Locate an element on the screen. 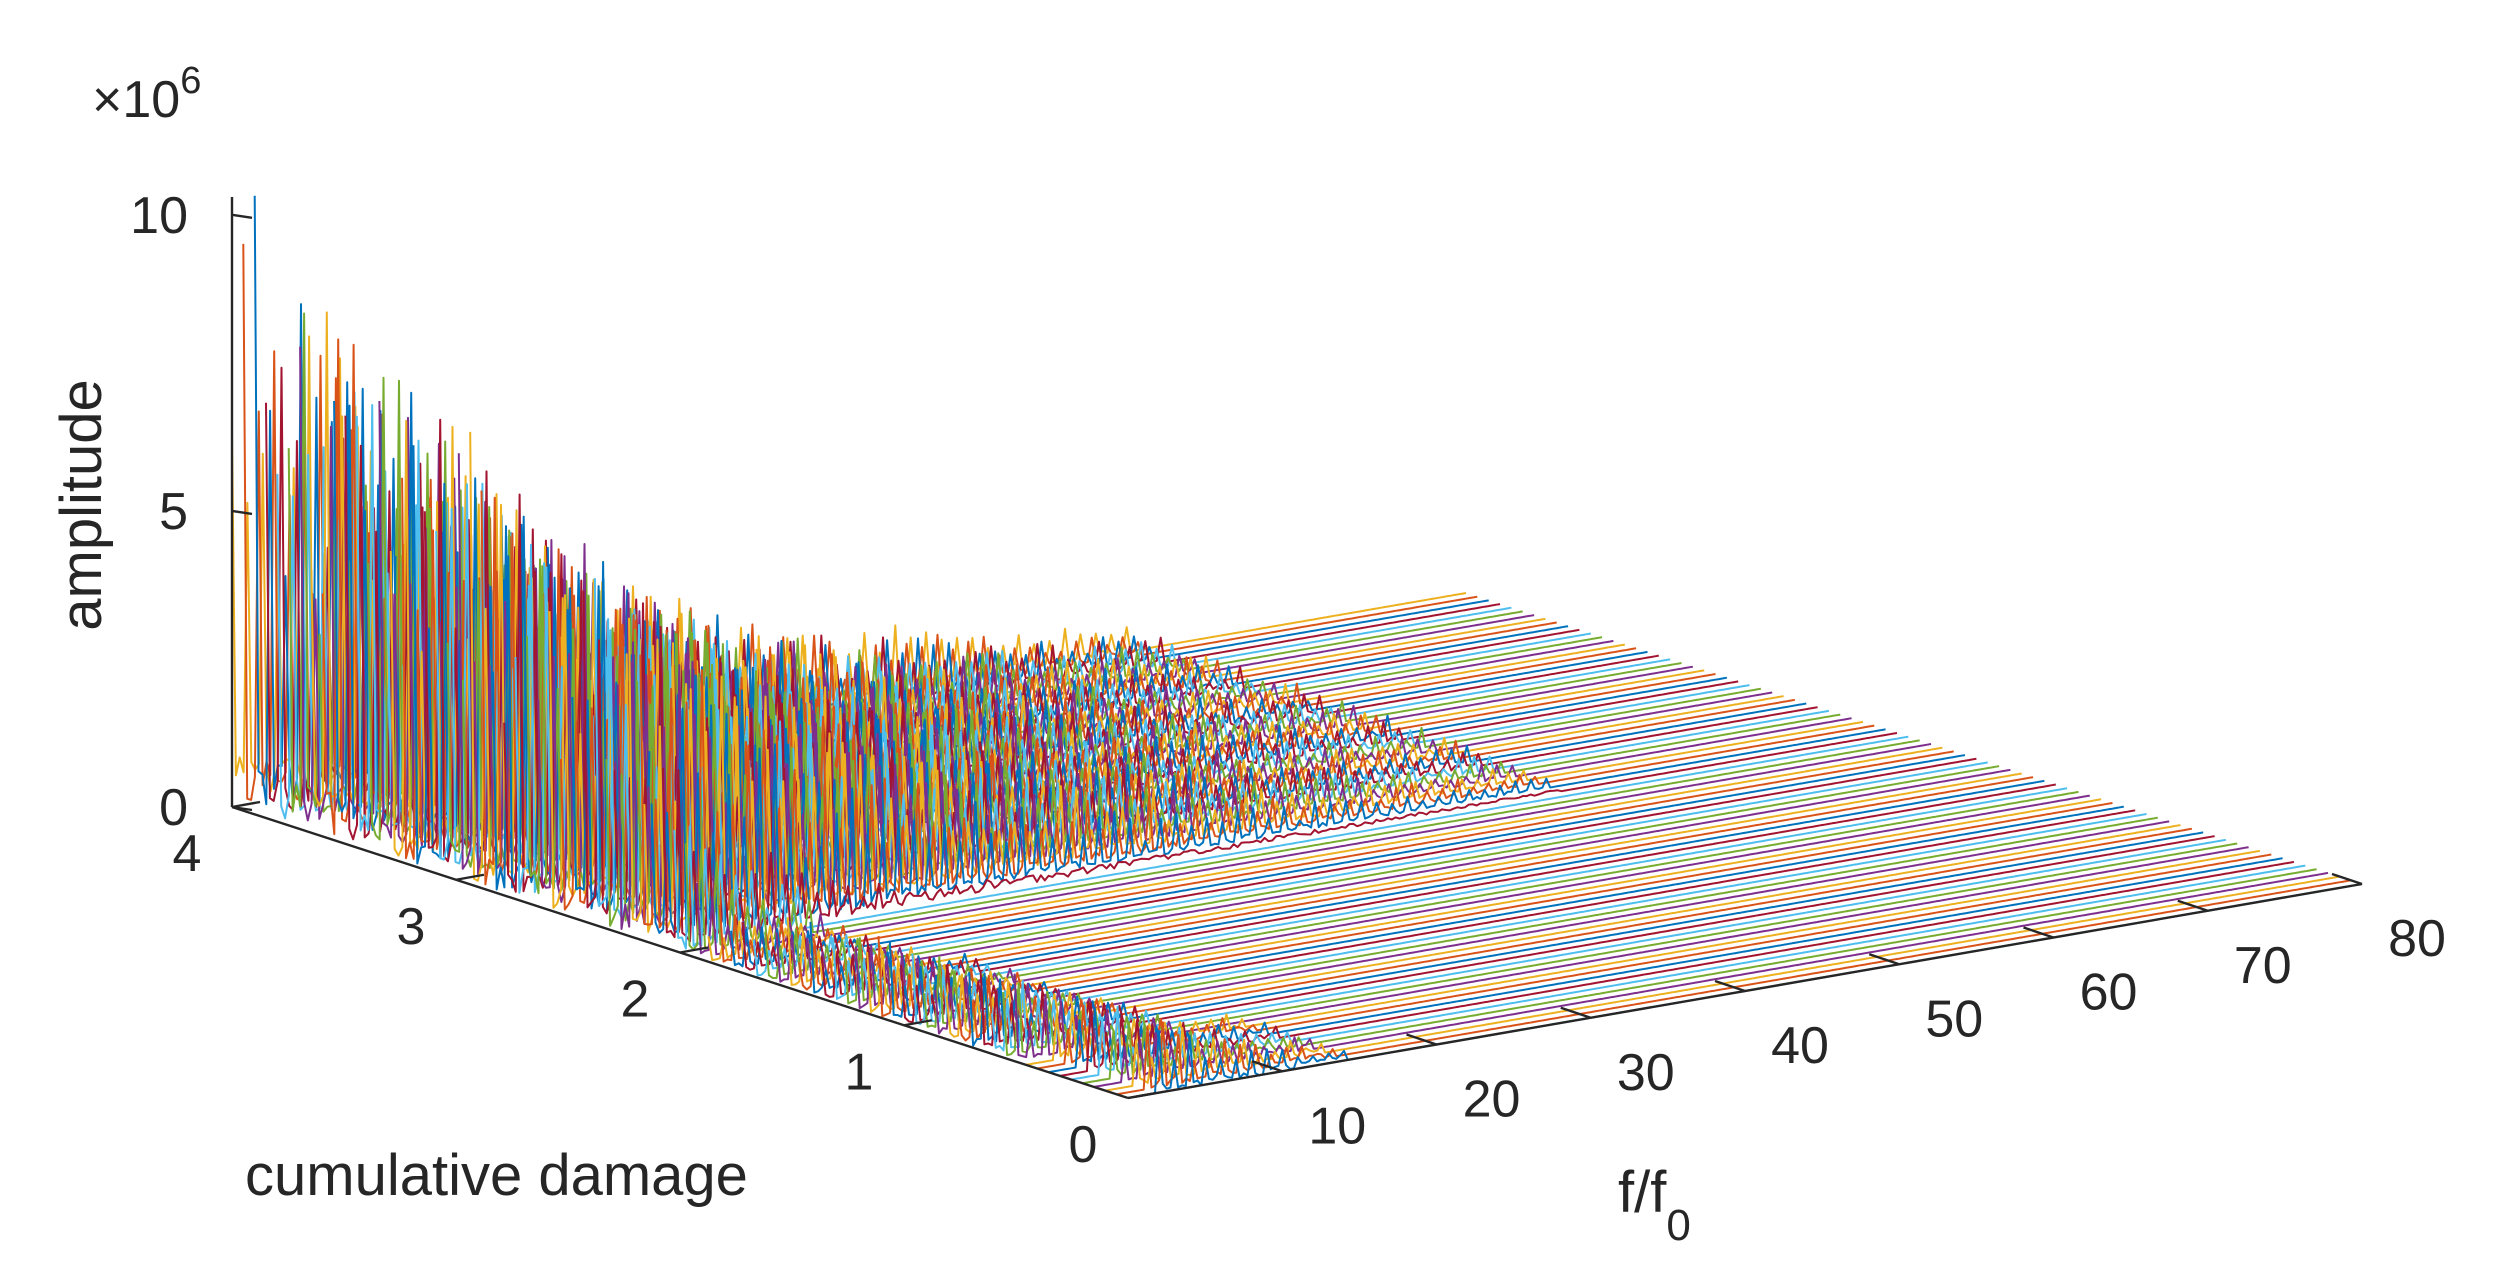 The image size is (2520, 1277). z-tick-label: 0 is located at coordinates (173, 808).